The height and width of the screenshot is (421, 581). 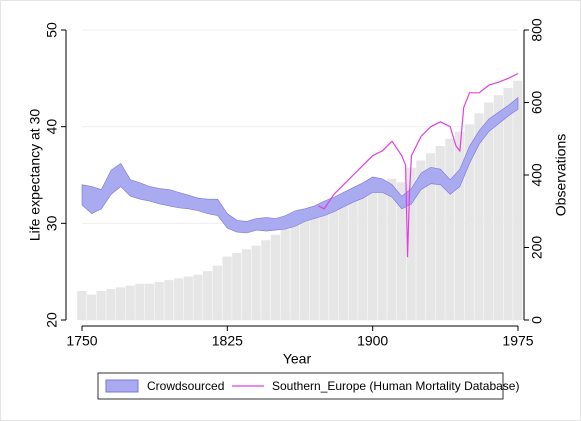 I want to click on y2-tick-label: 0, so click(x=537, y=320).